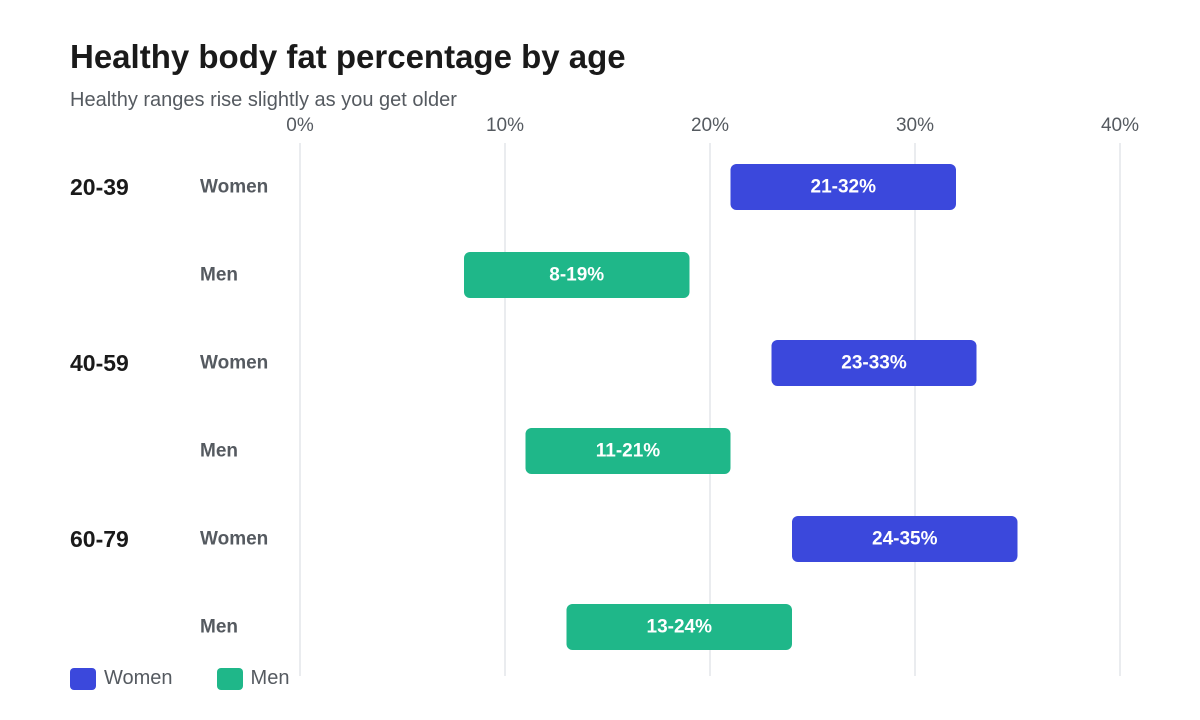 This screenshot has height=720, width=1200. I want to click on bar-value-label: 24-35%, so click(905, 539).